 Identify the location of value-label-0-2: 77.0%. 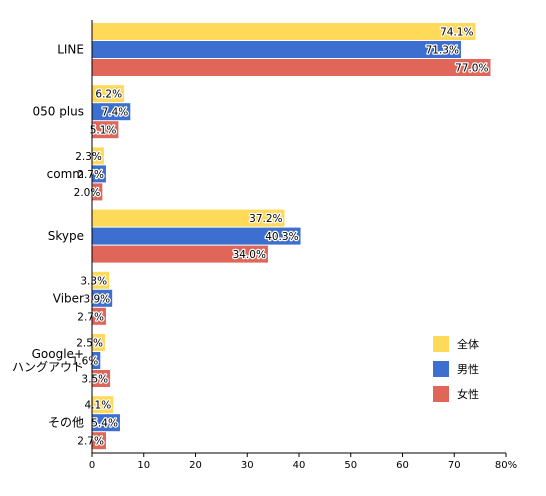
(471, 69).